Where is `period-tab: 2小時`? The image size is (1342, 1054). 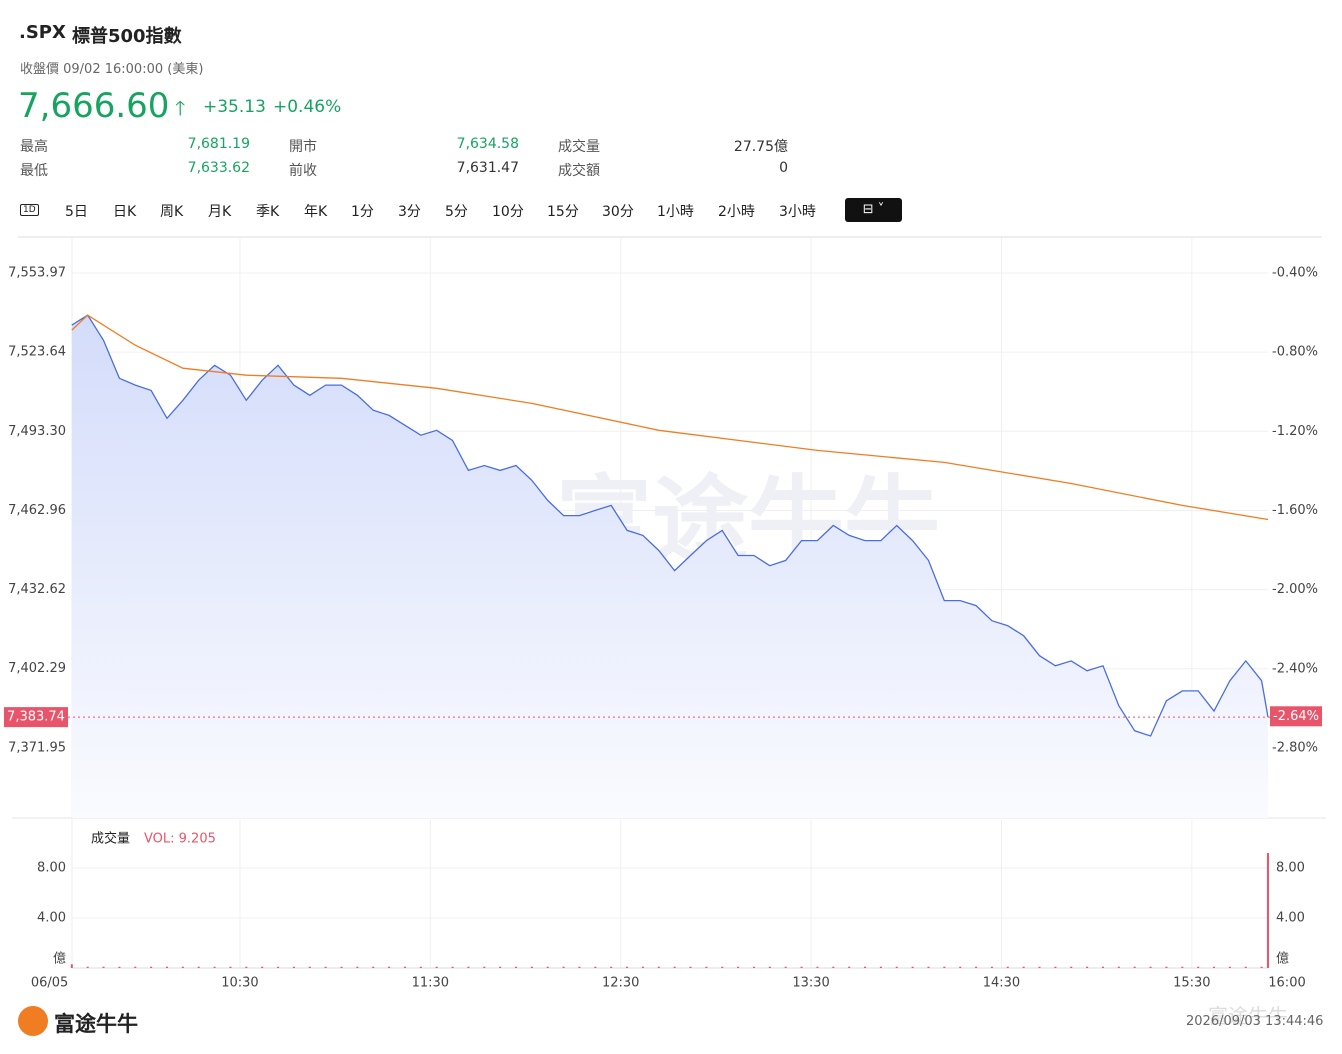
period-tab: 2小時 is located at coordinates (736, 212).